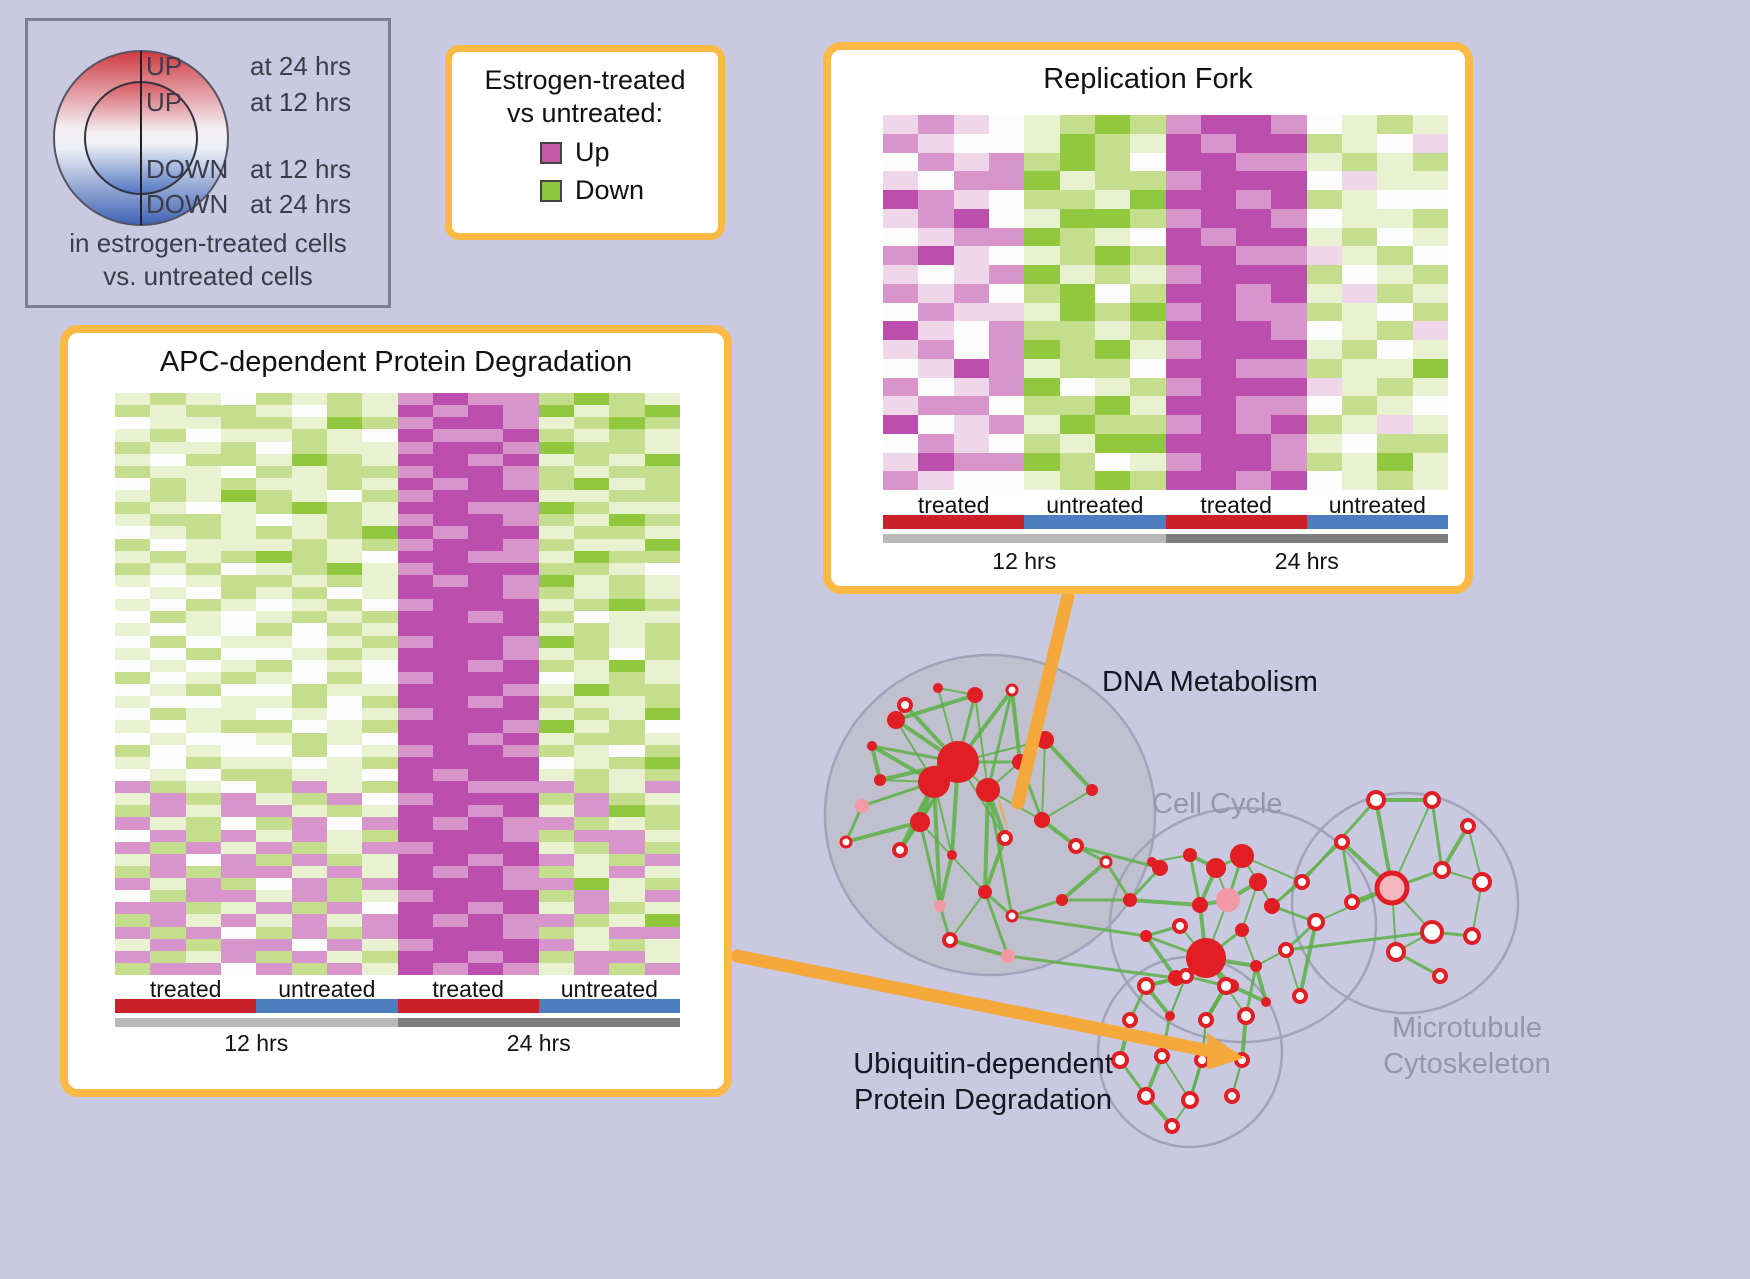  I want to click on estrogen-title-line2: vs untreated:, so click(585, 113).